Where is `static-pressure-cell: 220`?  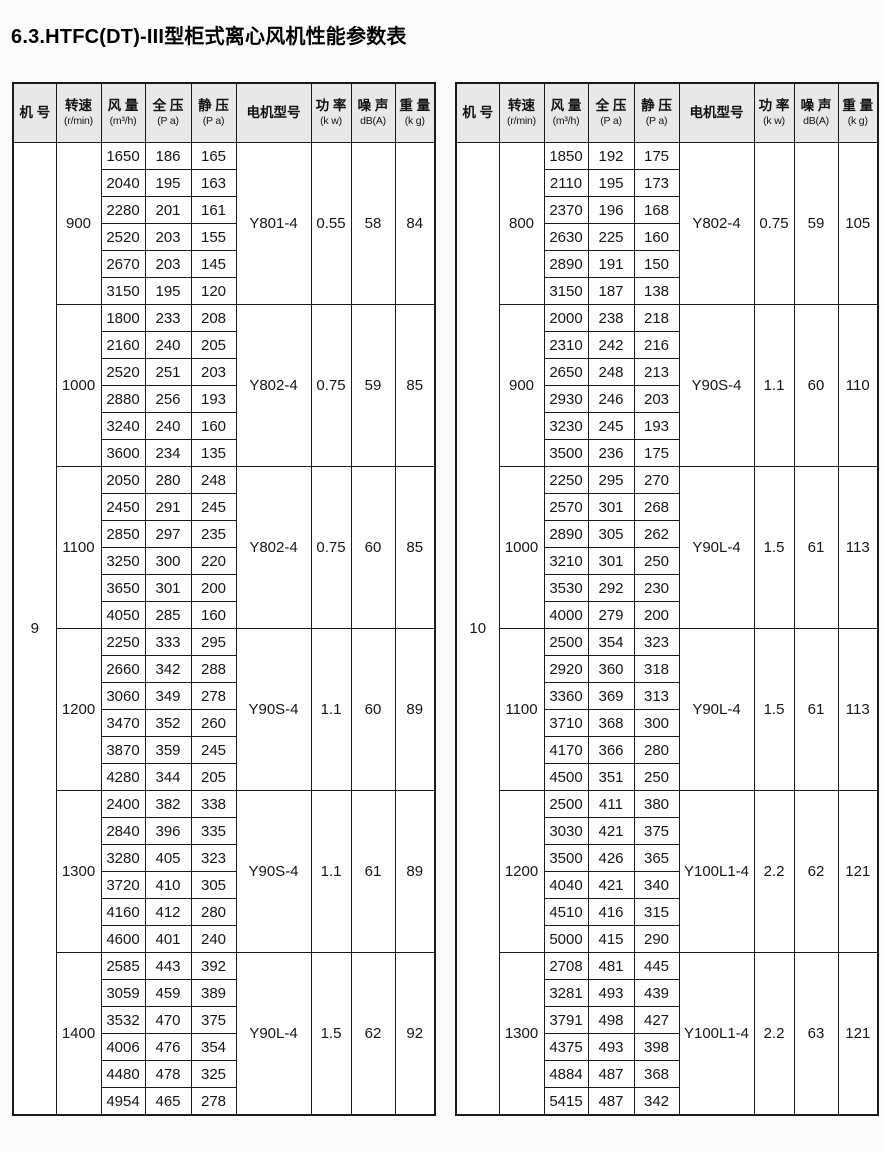
static-pressure-cell: 220 is located at coordinates (213, 561).